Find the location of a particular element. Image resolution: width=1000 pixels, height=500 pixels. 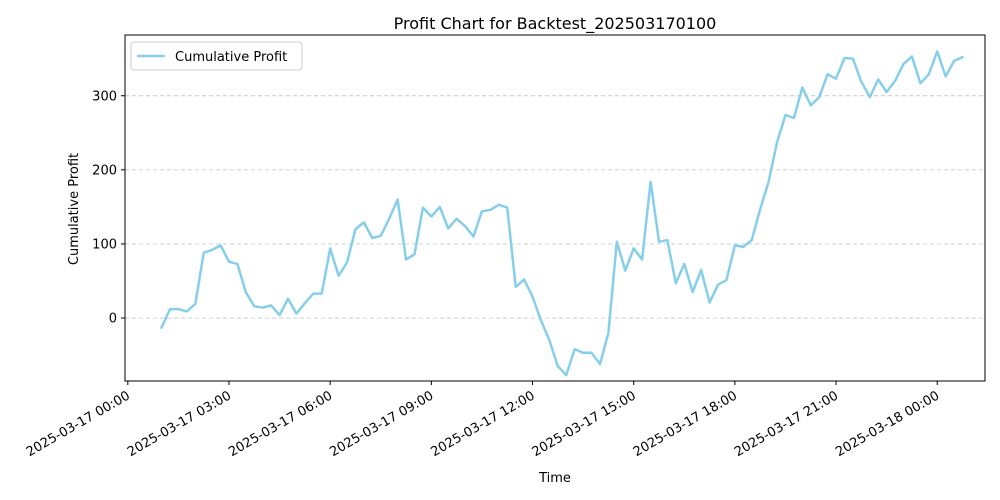

legend-label: Cumulative Profit is located at coordinates (231, 57).